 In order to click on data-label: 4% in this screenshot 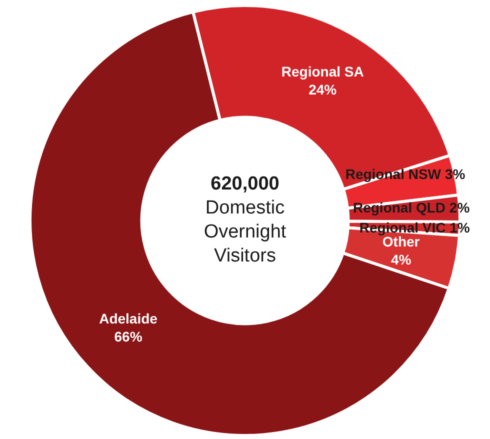, I will do `click(401, 259)`.